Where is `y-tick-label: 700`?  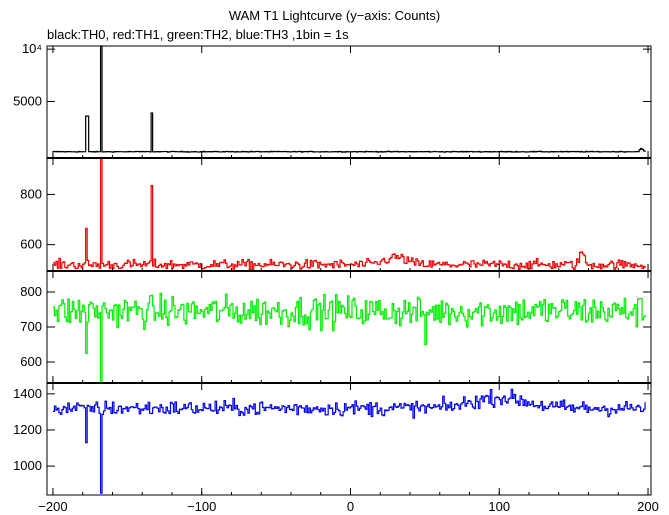 y-tick-label: 700 is located at coordinates (31, 326).